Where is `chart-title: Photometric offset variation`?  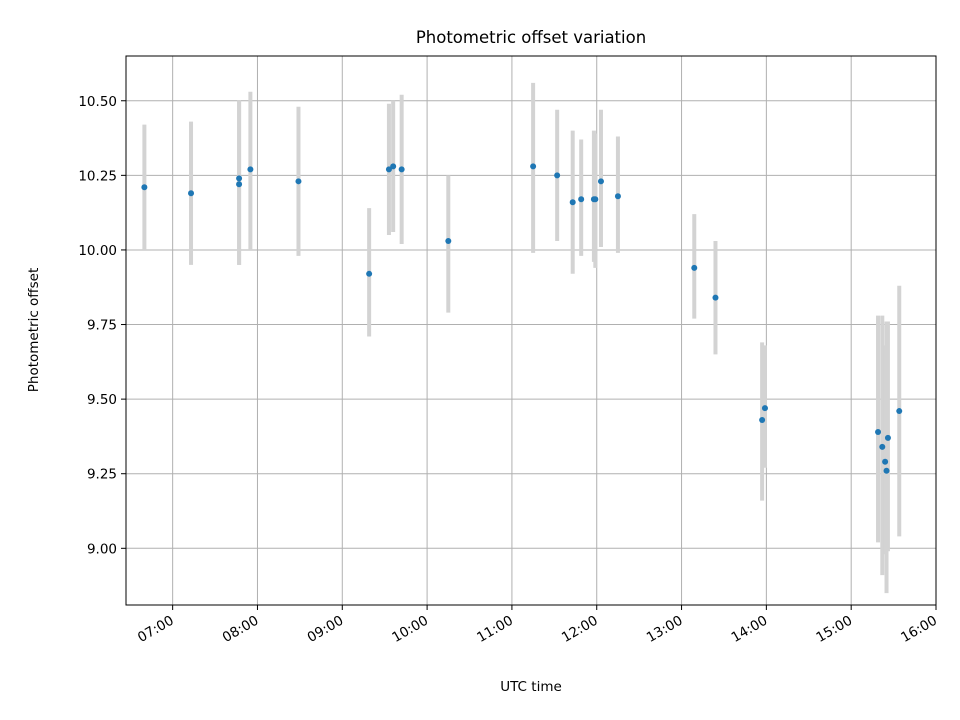
chart-title: Photometric offset variation is located at coordinates (531, 37).